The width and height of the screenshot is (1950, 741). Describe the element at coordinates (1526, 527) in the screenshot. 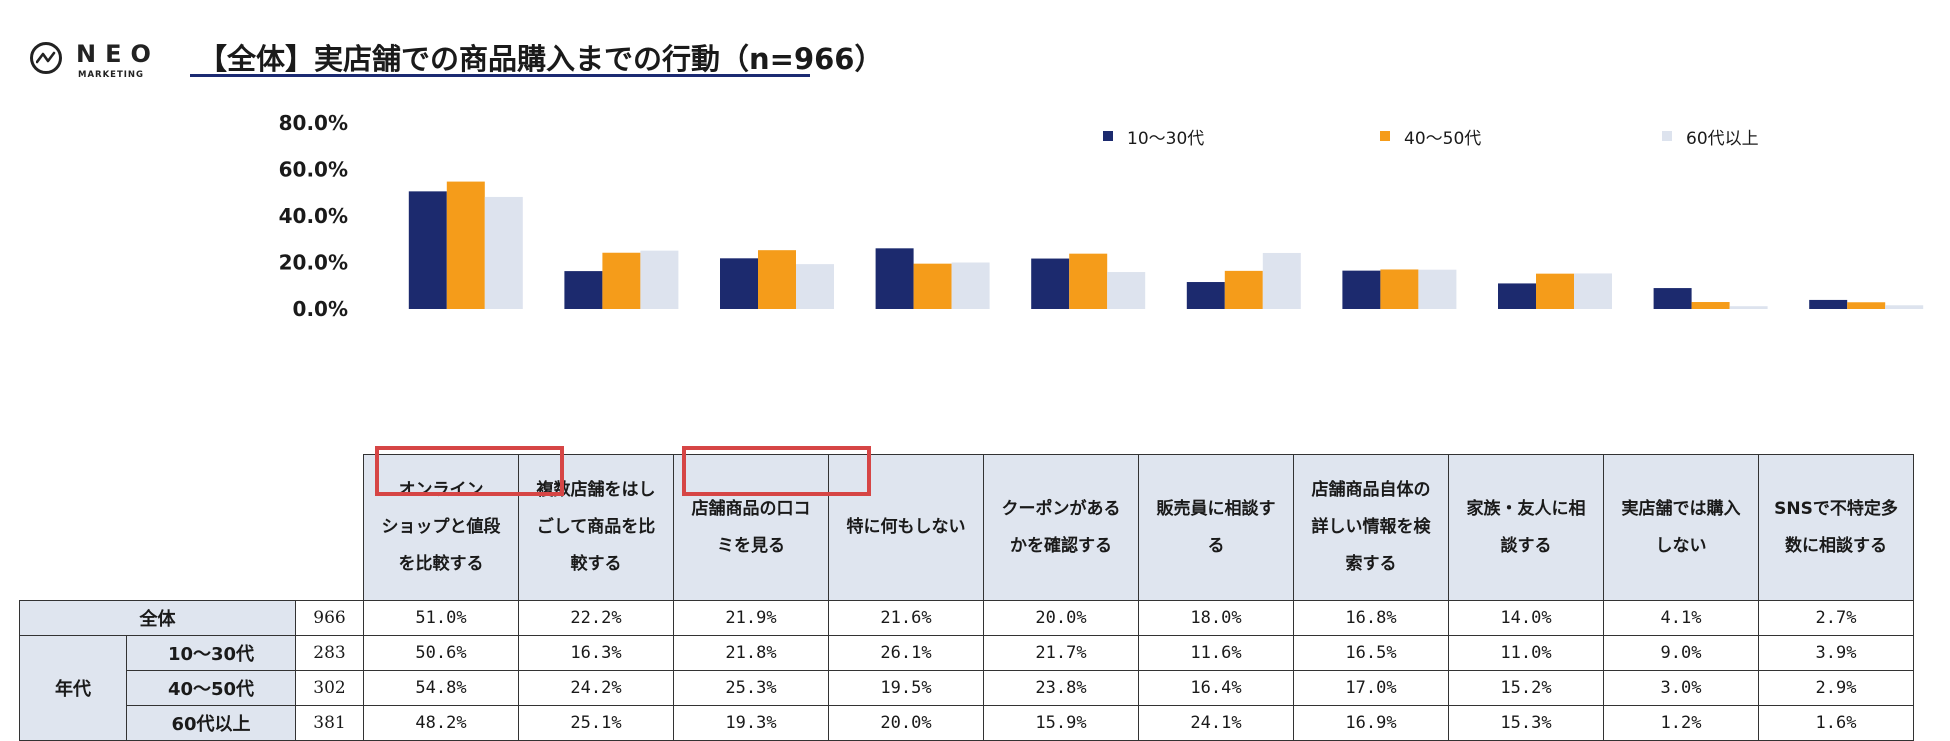

I see `category-label: 家族・友人に相 談する` at that location.